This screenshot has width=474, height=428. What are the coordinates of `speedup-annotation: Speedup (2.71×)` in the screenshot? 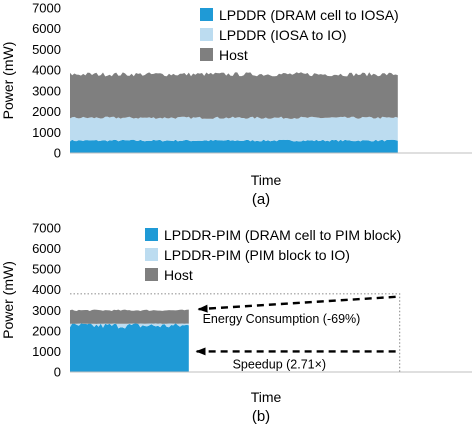 It's located at (279, 364).